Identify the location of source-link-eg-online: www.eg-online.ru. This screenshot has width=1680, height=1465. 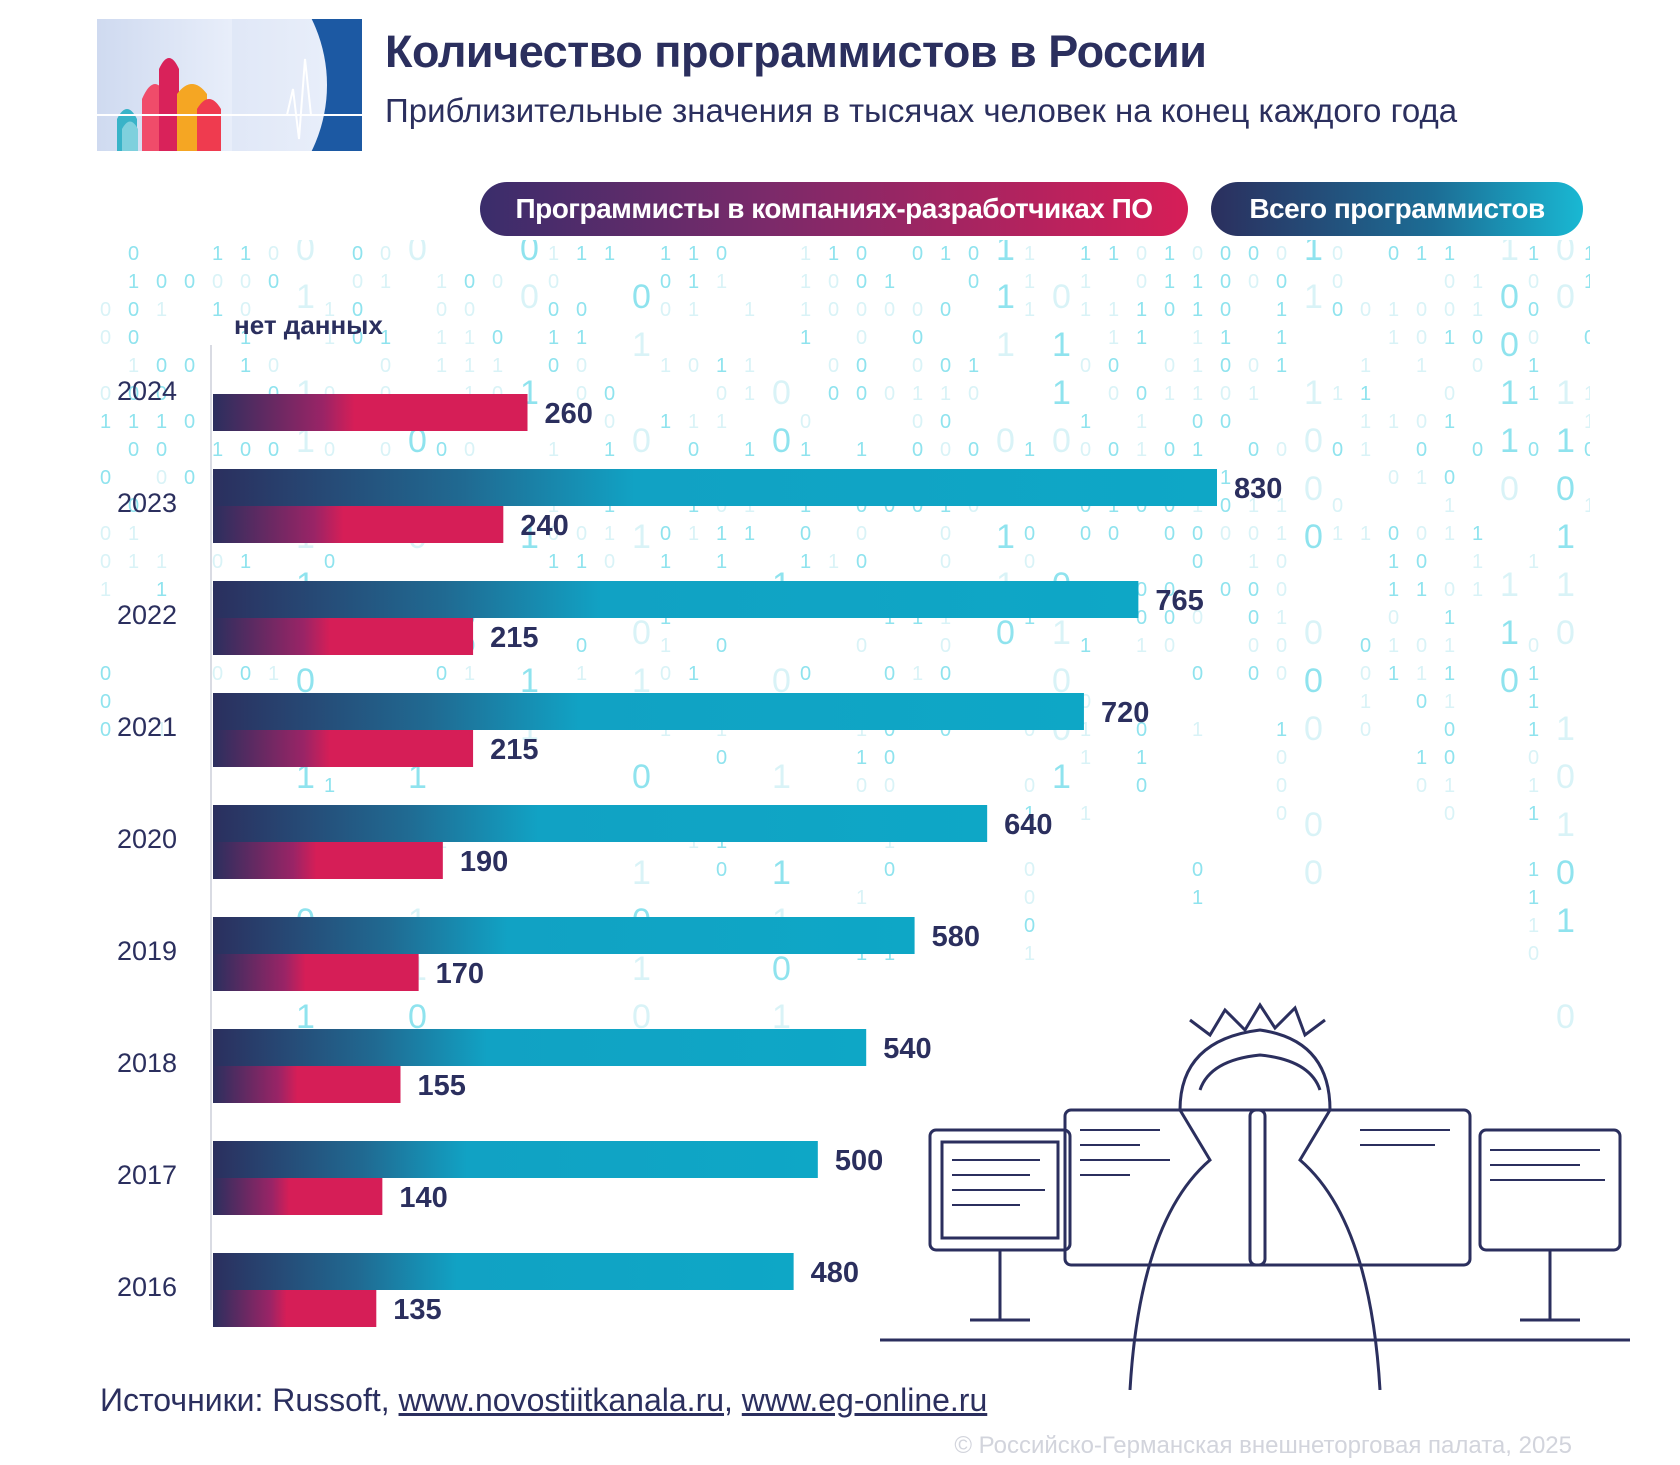
(864, 1400).